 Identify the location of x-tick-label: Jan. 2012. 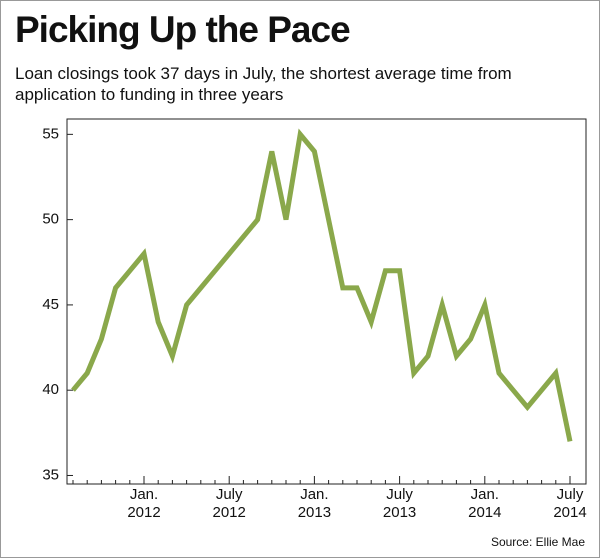
(144, 503).